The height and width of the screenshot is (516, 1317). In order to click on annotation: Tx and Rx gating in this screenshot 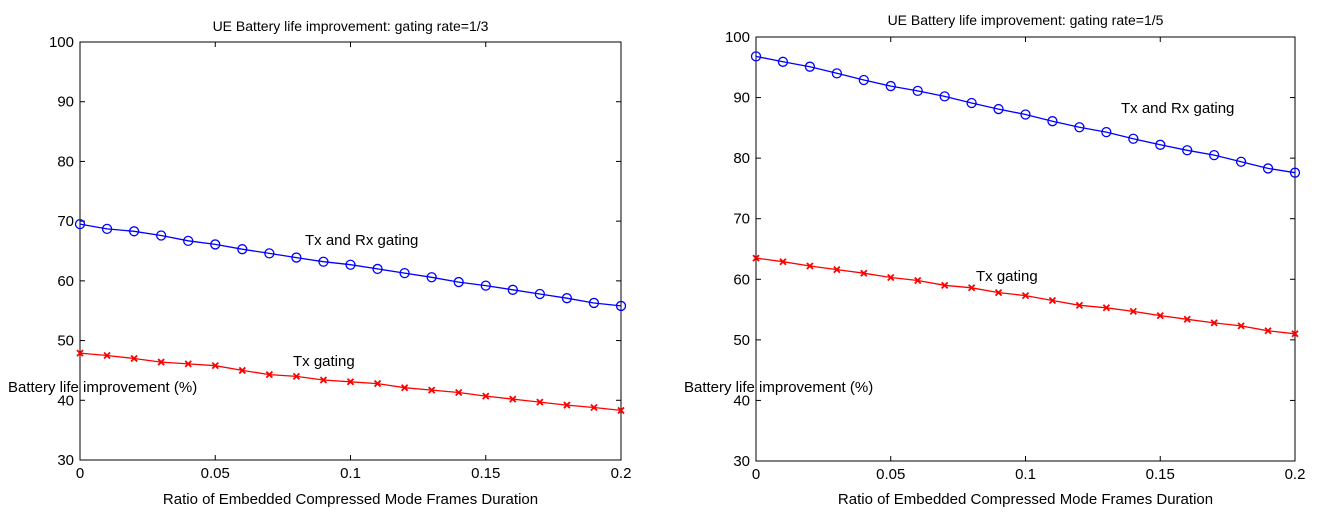, I will do `click(1177, 108)`.